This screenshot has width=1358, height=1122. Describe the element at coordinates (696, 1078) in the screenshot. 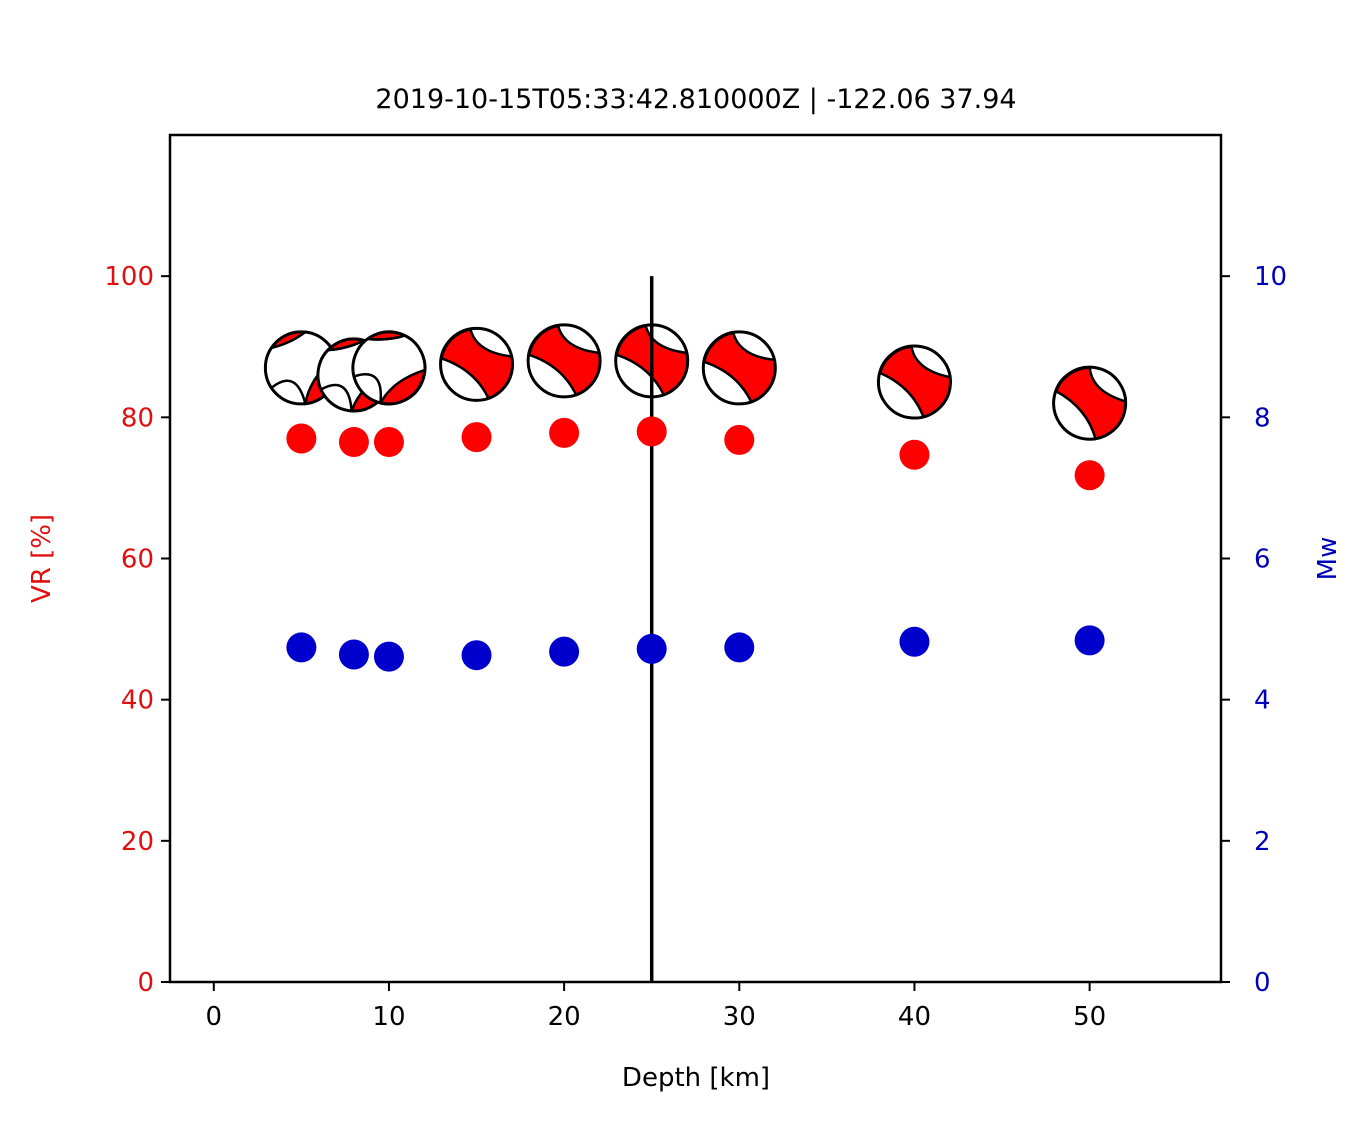

I see `x-axis-label: Depth [km]` at that location.